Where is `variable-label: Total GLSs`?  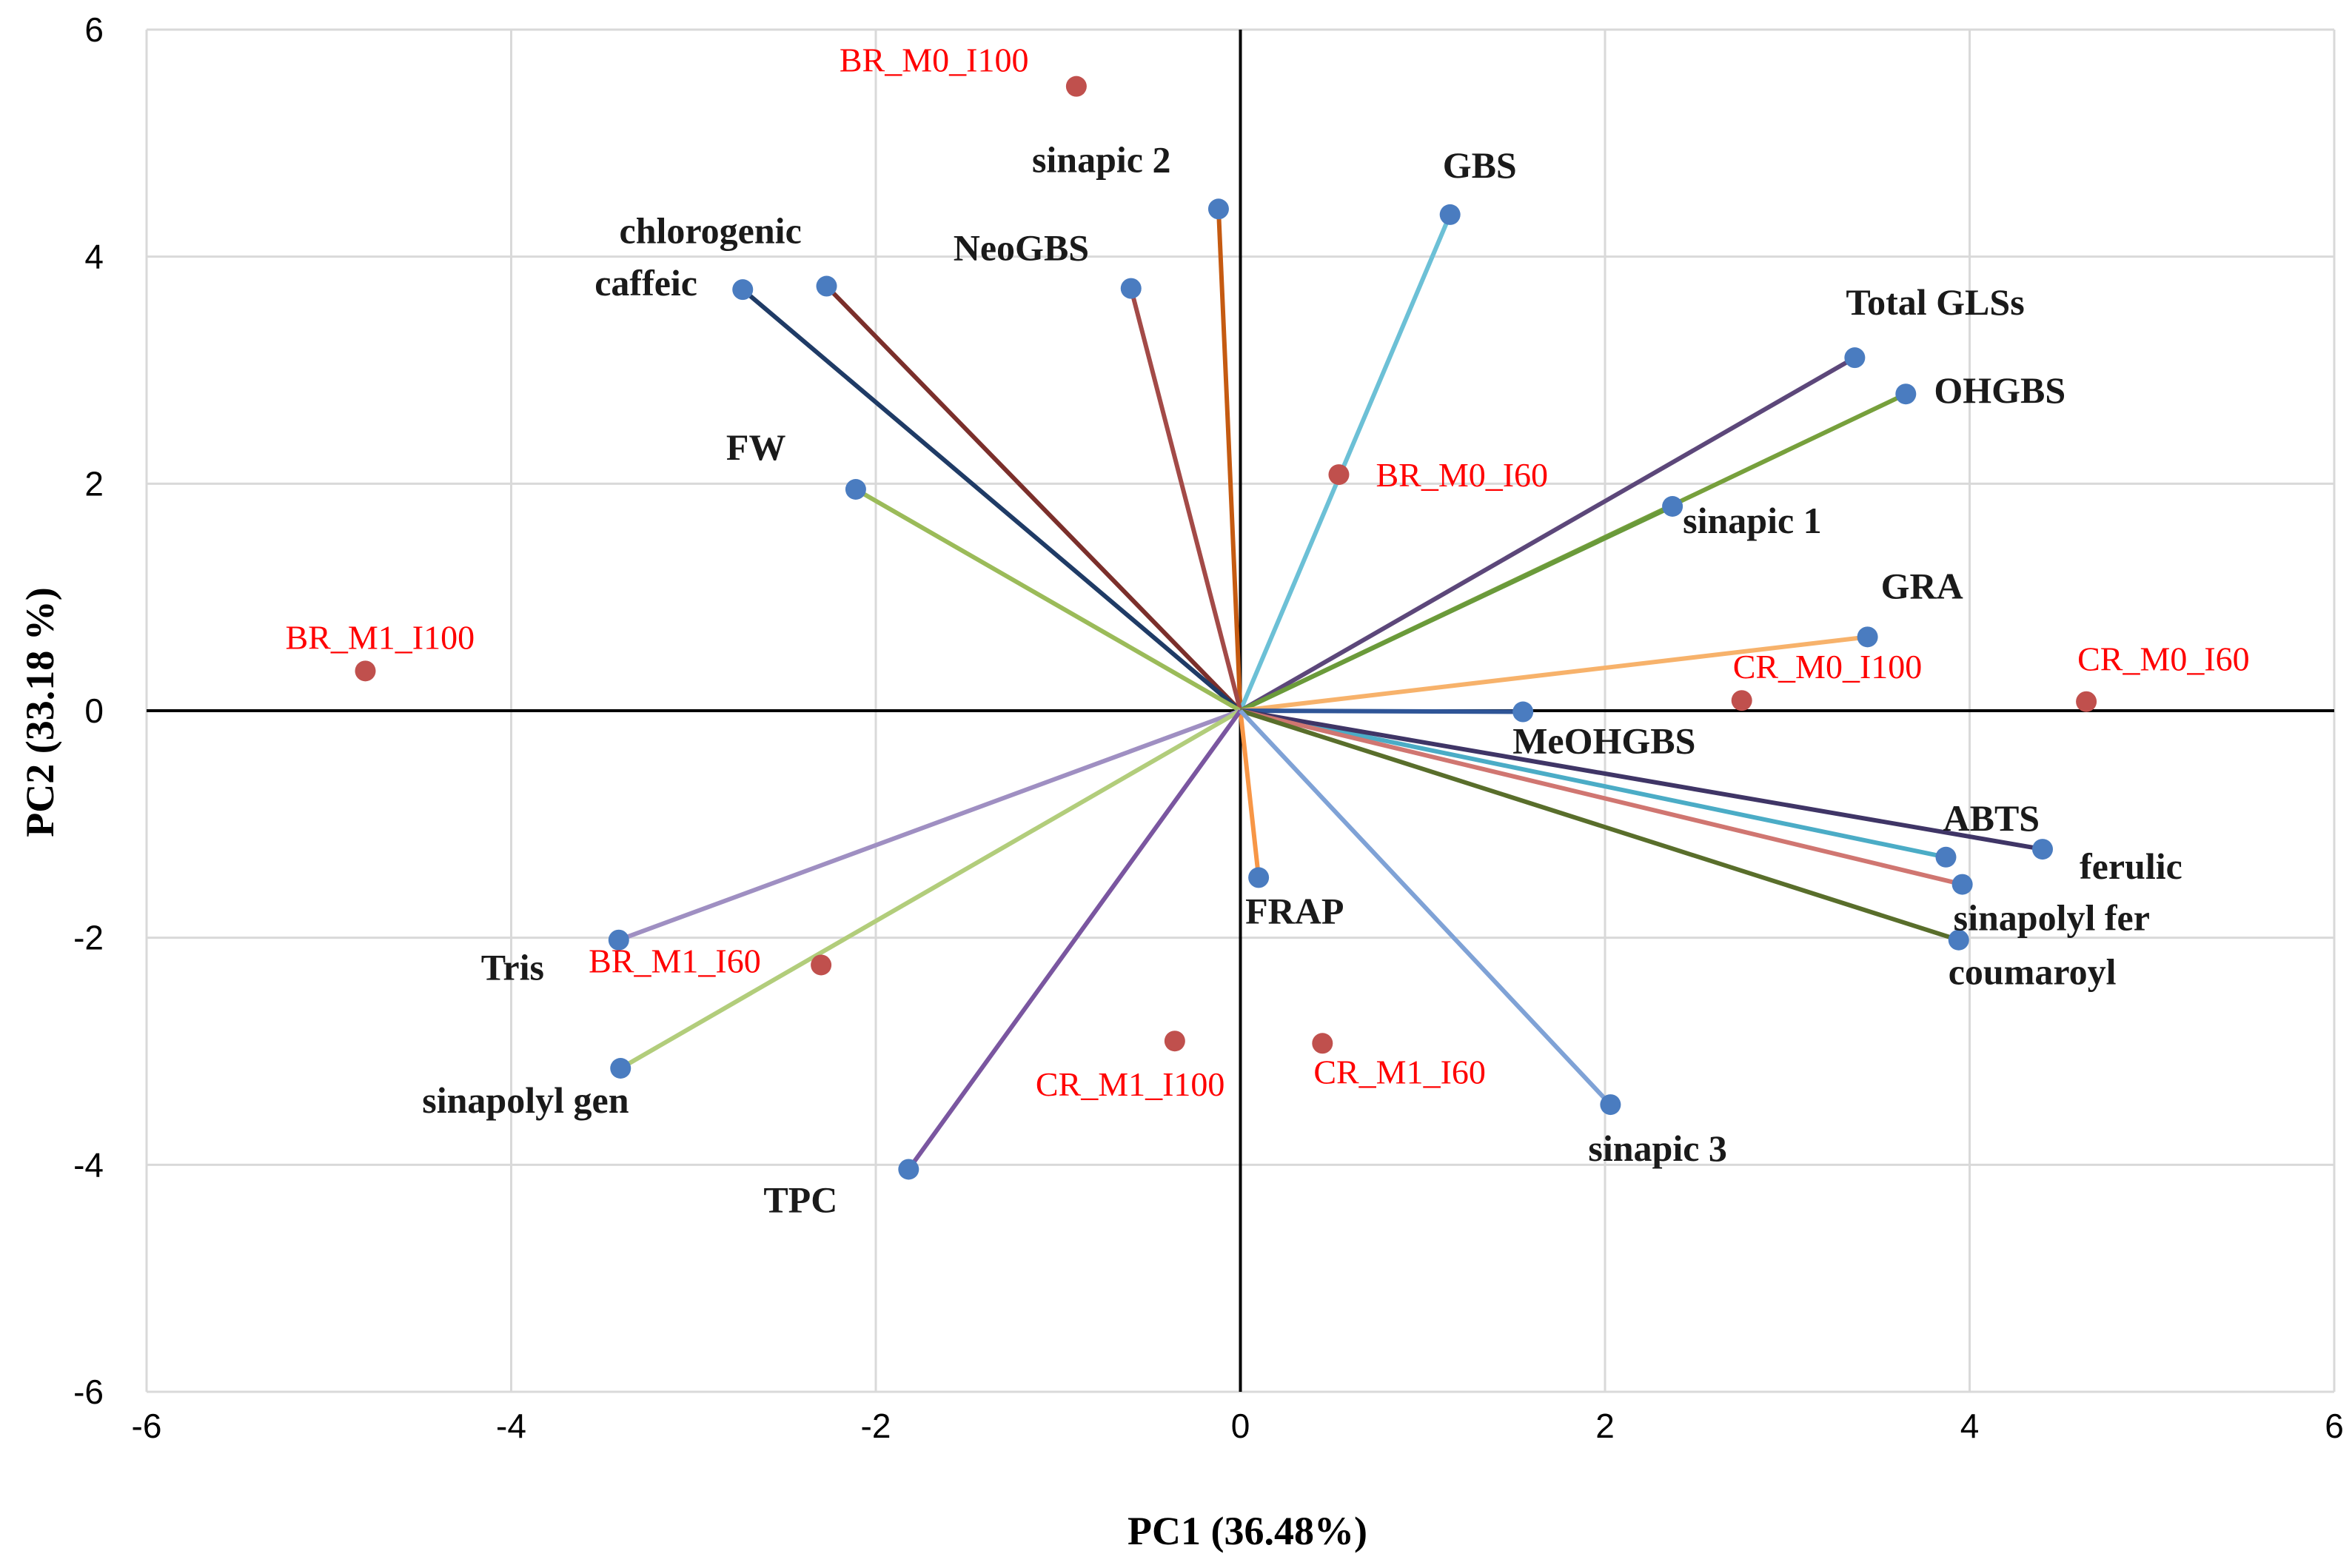
variable-label: Total GLSs is located at coordinates (1935, 302).